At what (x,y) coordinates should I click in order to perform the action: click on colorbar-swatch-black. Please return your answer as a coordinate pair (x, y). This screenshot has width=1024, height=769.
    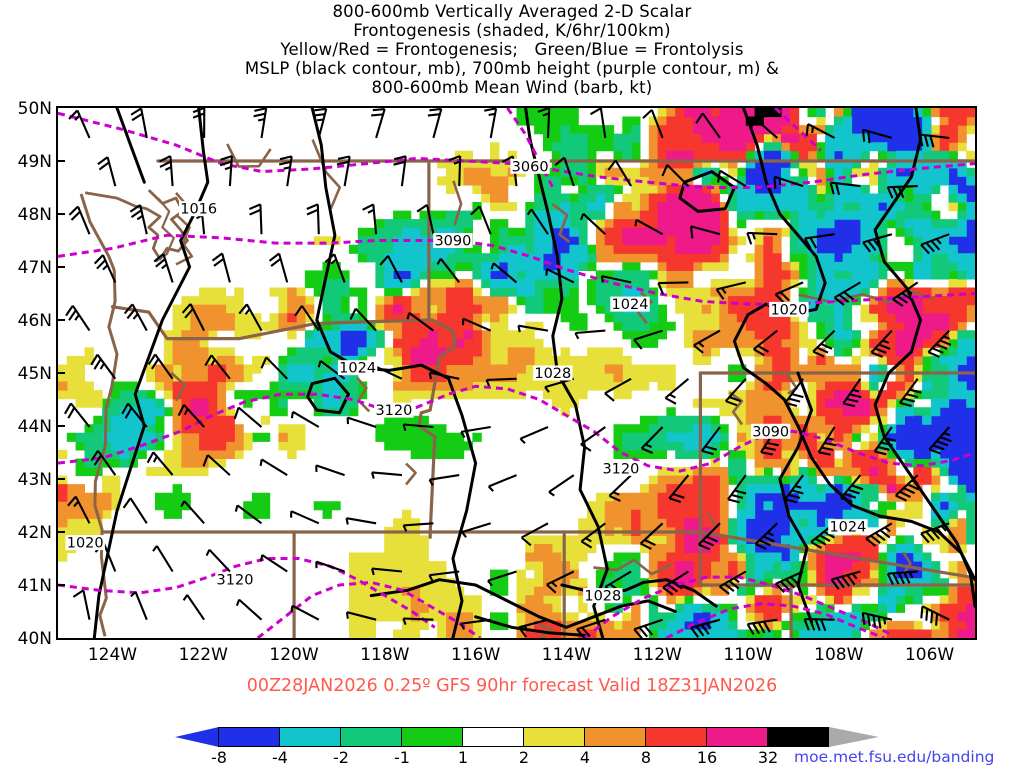
    Looking at the image, I should click on (798, 737).